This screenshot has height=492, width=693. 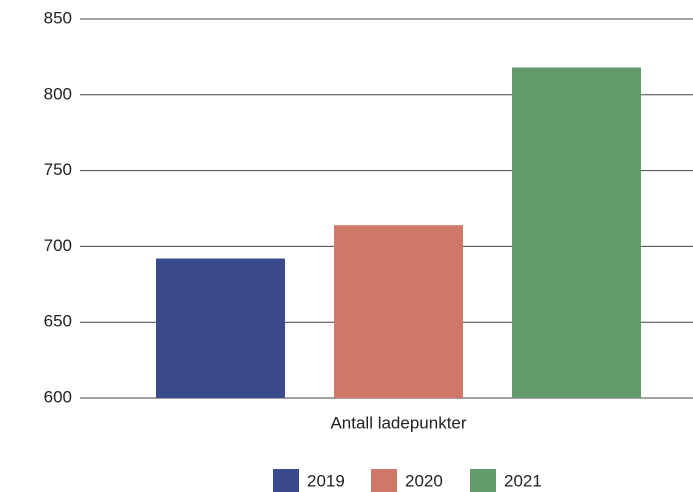 I want to click on y-tick-label: 700, so click(x=58, y=245).